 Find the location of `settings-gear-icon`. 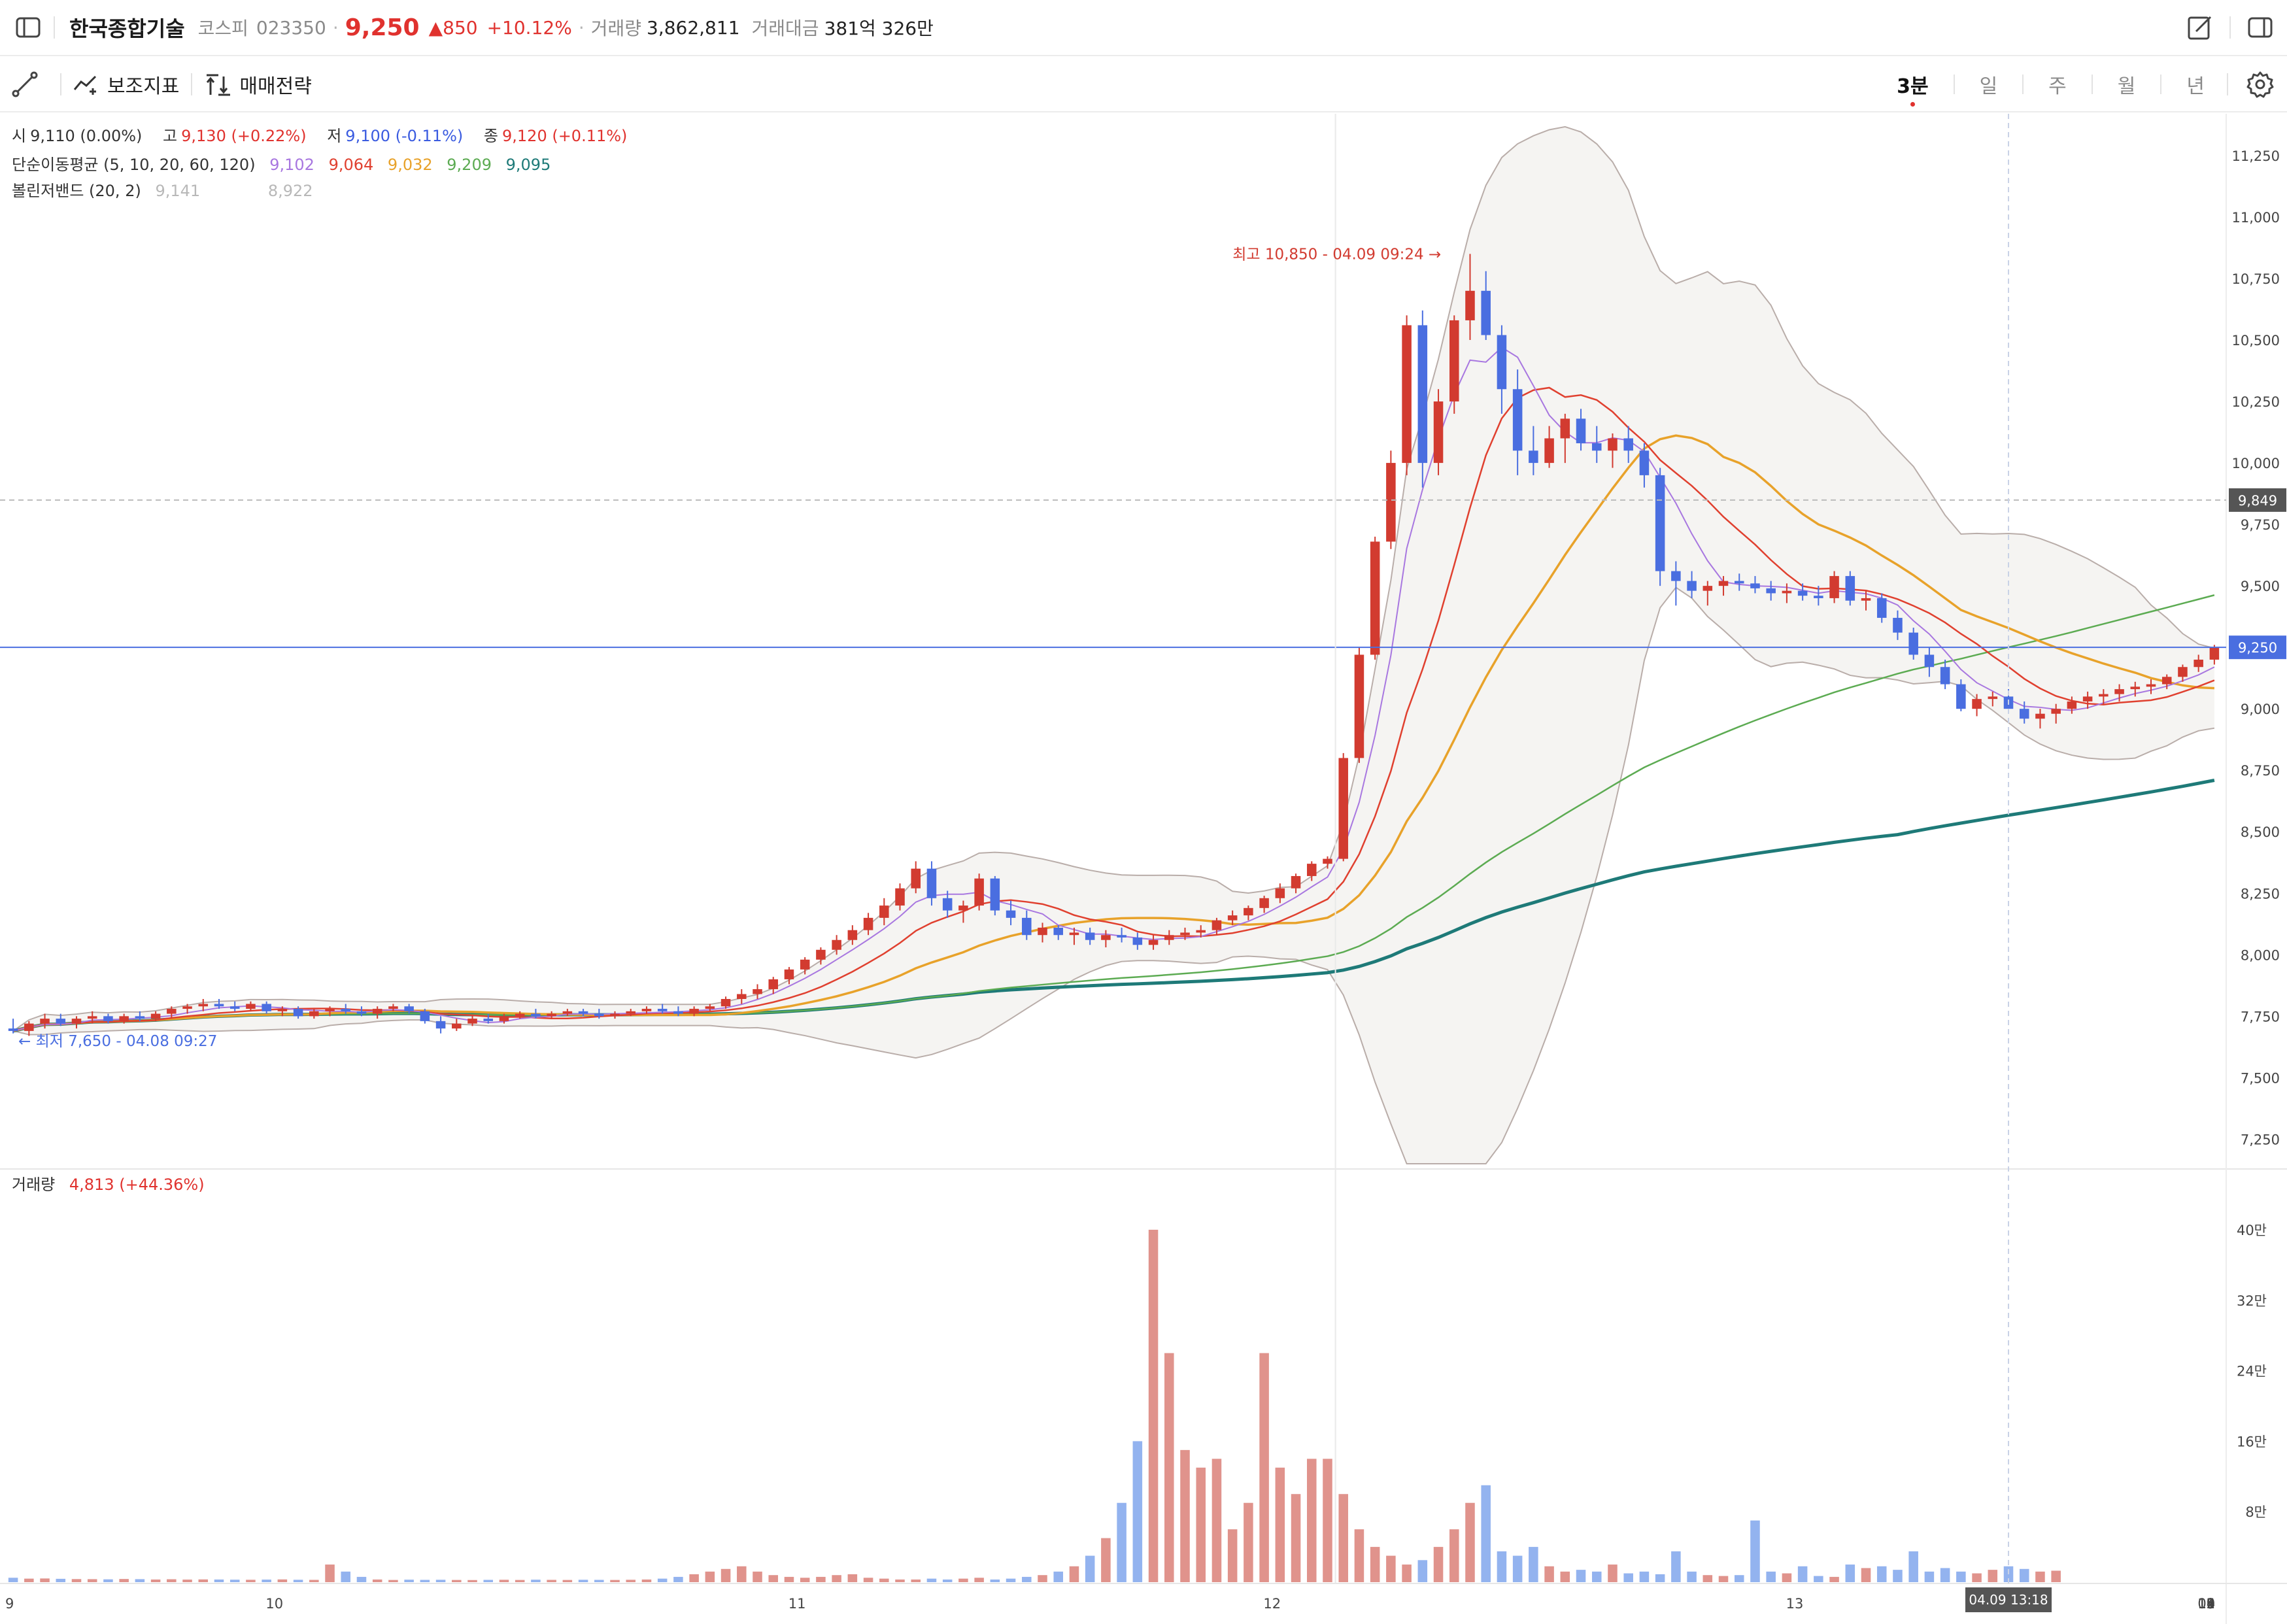

settings-gear-icon is located at coordinates (2260, 84).